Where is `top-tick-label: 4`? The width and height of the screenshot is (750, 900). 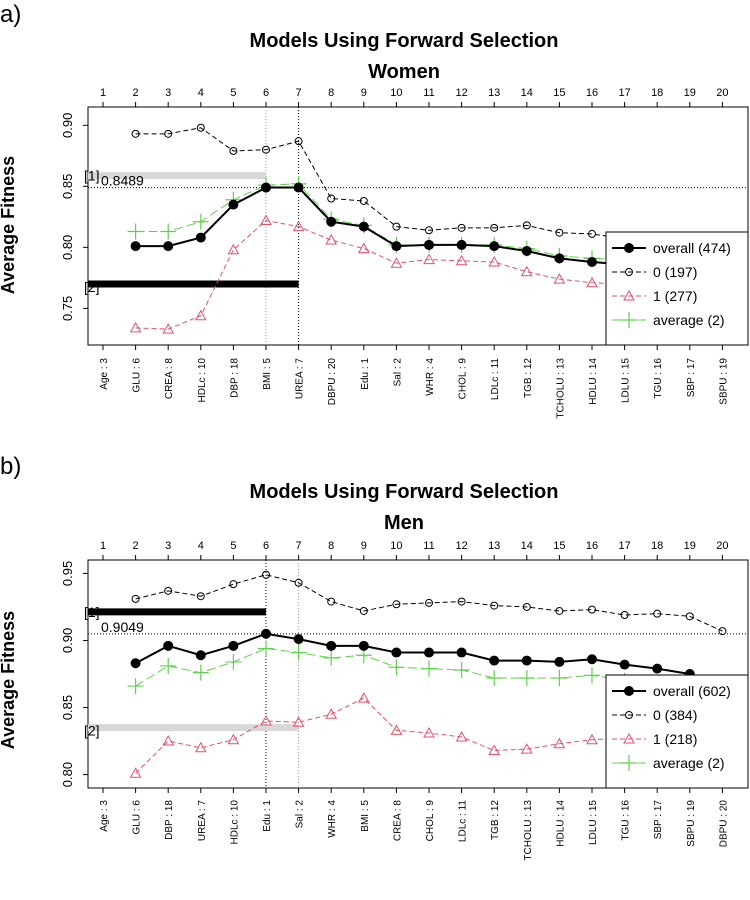
top-tick-label: 4 is located at coordinates (201, 546).